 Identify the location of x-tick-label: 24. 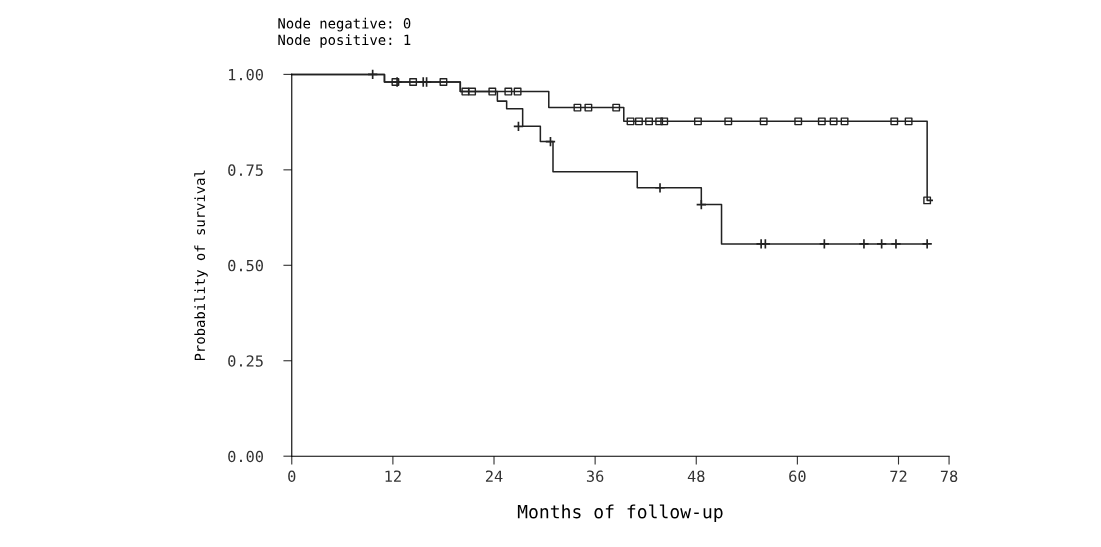
(494, 476).